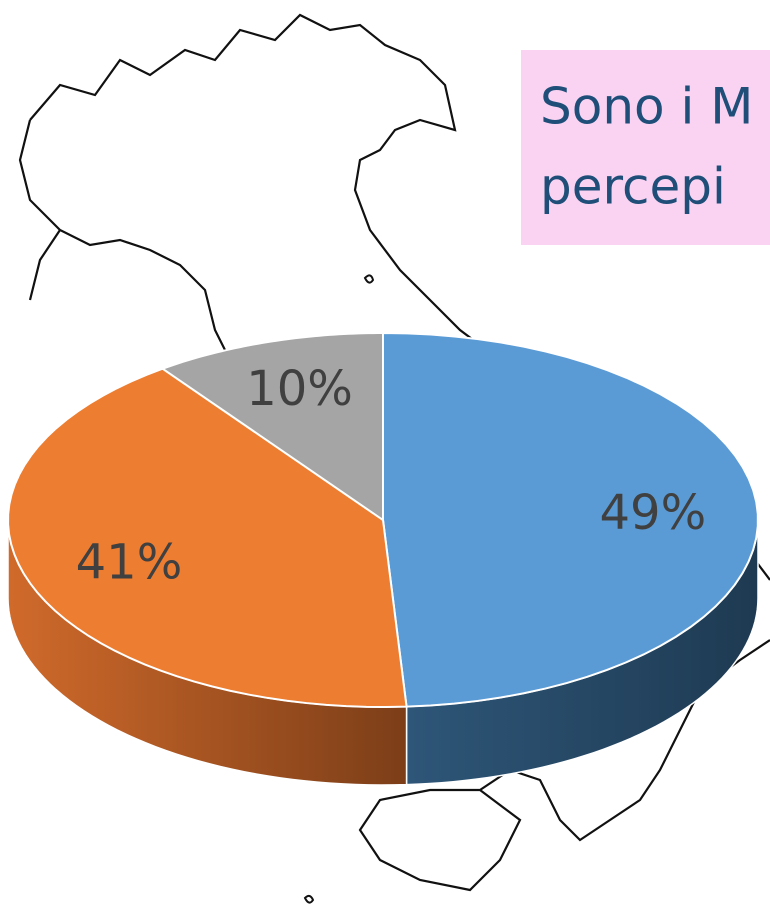 This screenshot has width=770, height=911. I want to click on data-label: 41%, so click(129, 563).